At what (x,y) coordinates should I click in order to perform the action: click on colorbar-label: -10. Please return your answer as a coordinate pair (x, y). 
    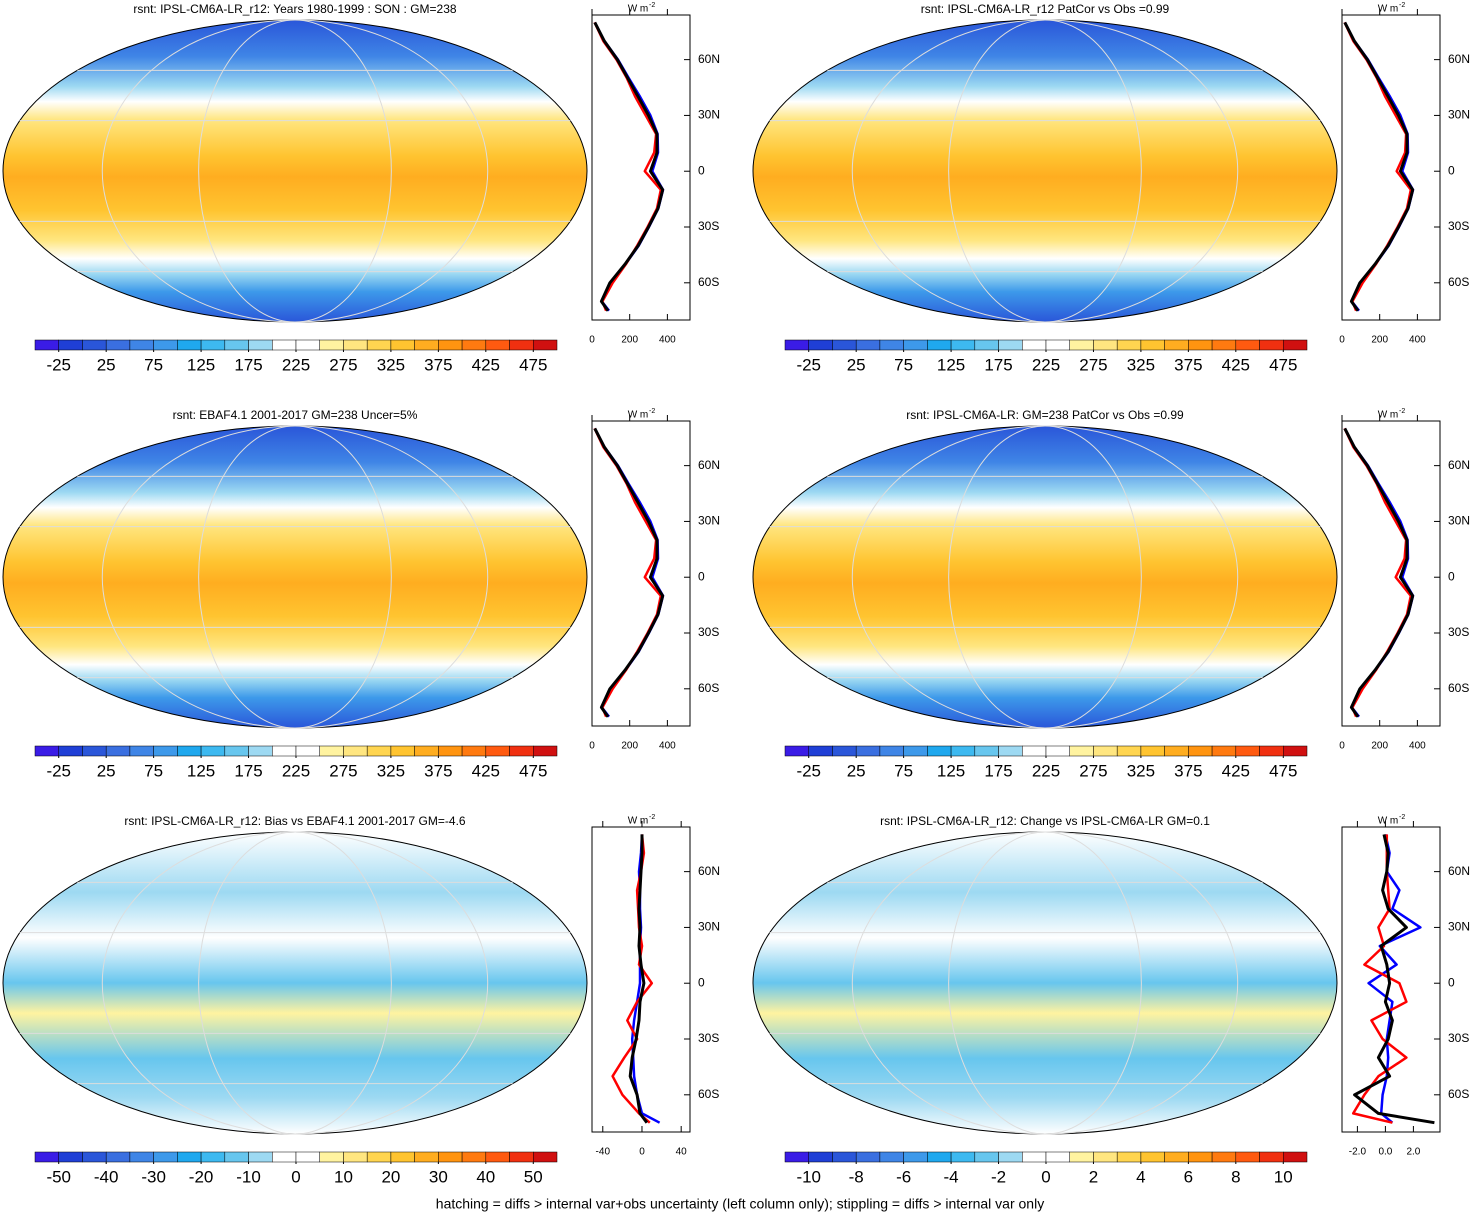
    Looking at the image, I should click on (808, 1176).